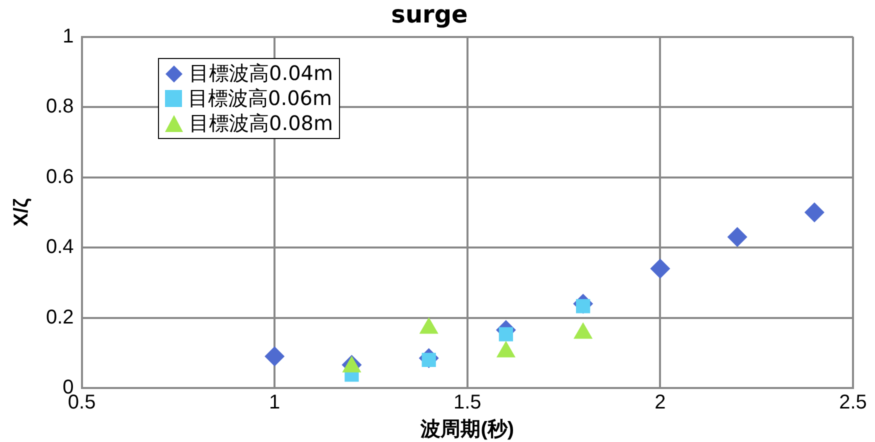 Image resolution: width=875 pixels, height=442 pixels. I want to click on legend-label: 目標波高0.08m, so click(261, 123).